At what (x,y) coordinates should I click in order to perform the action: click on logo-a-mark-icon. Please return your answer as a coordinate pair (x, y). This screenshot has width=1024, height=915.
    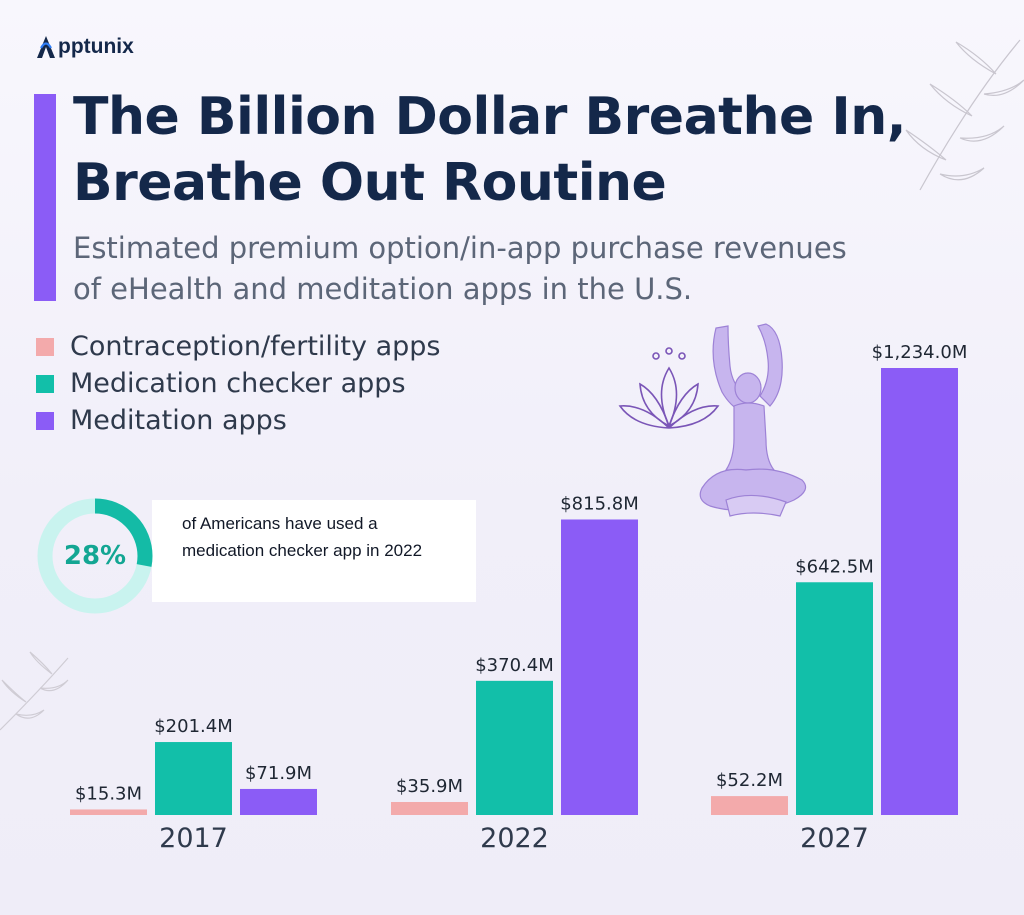
    Looking at the image, I should click on (46, 47).